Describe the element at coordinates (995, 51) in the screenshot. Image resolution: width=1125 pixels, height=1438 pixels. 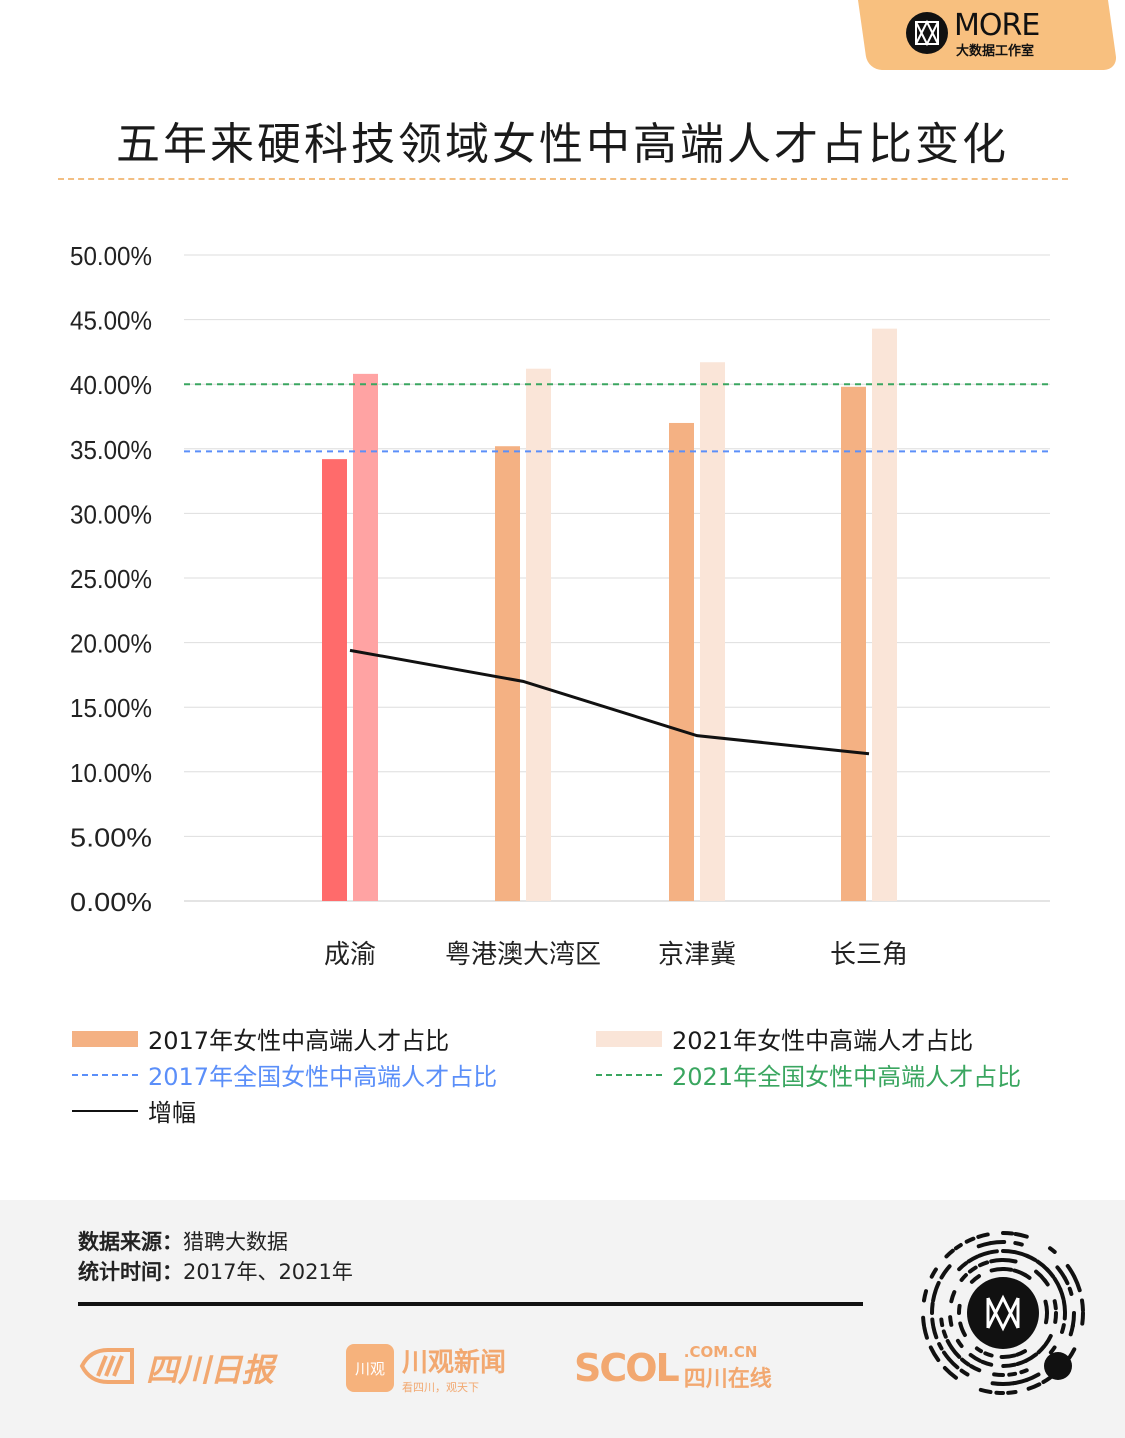
I see `brand-subtitle: 大数据工作室` at that location.